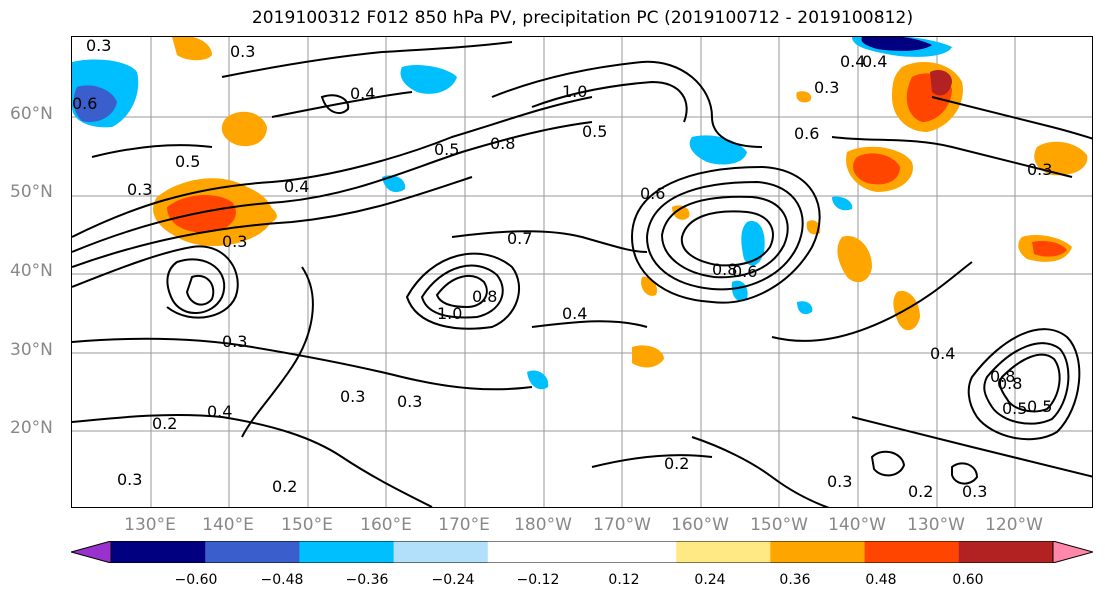  What do you see at coordinates (31, 428) in the screenshot?
I see `lat-label-20n: 20°N` at bounding box center [31, 428].